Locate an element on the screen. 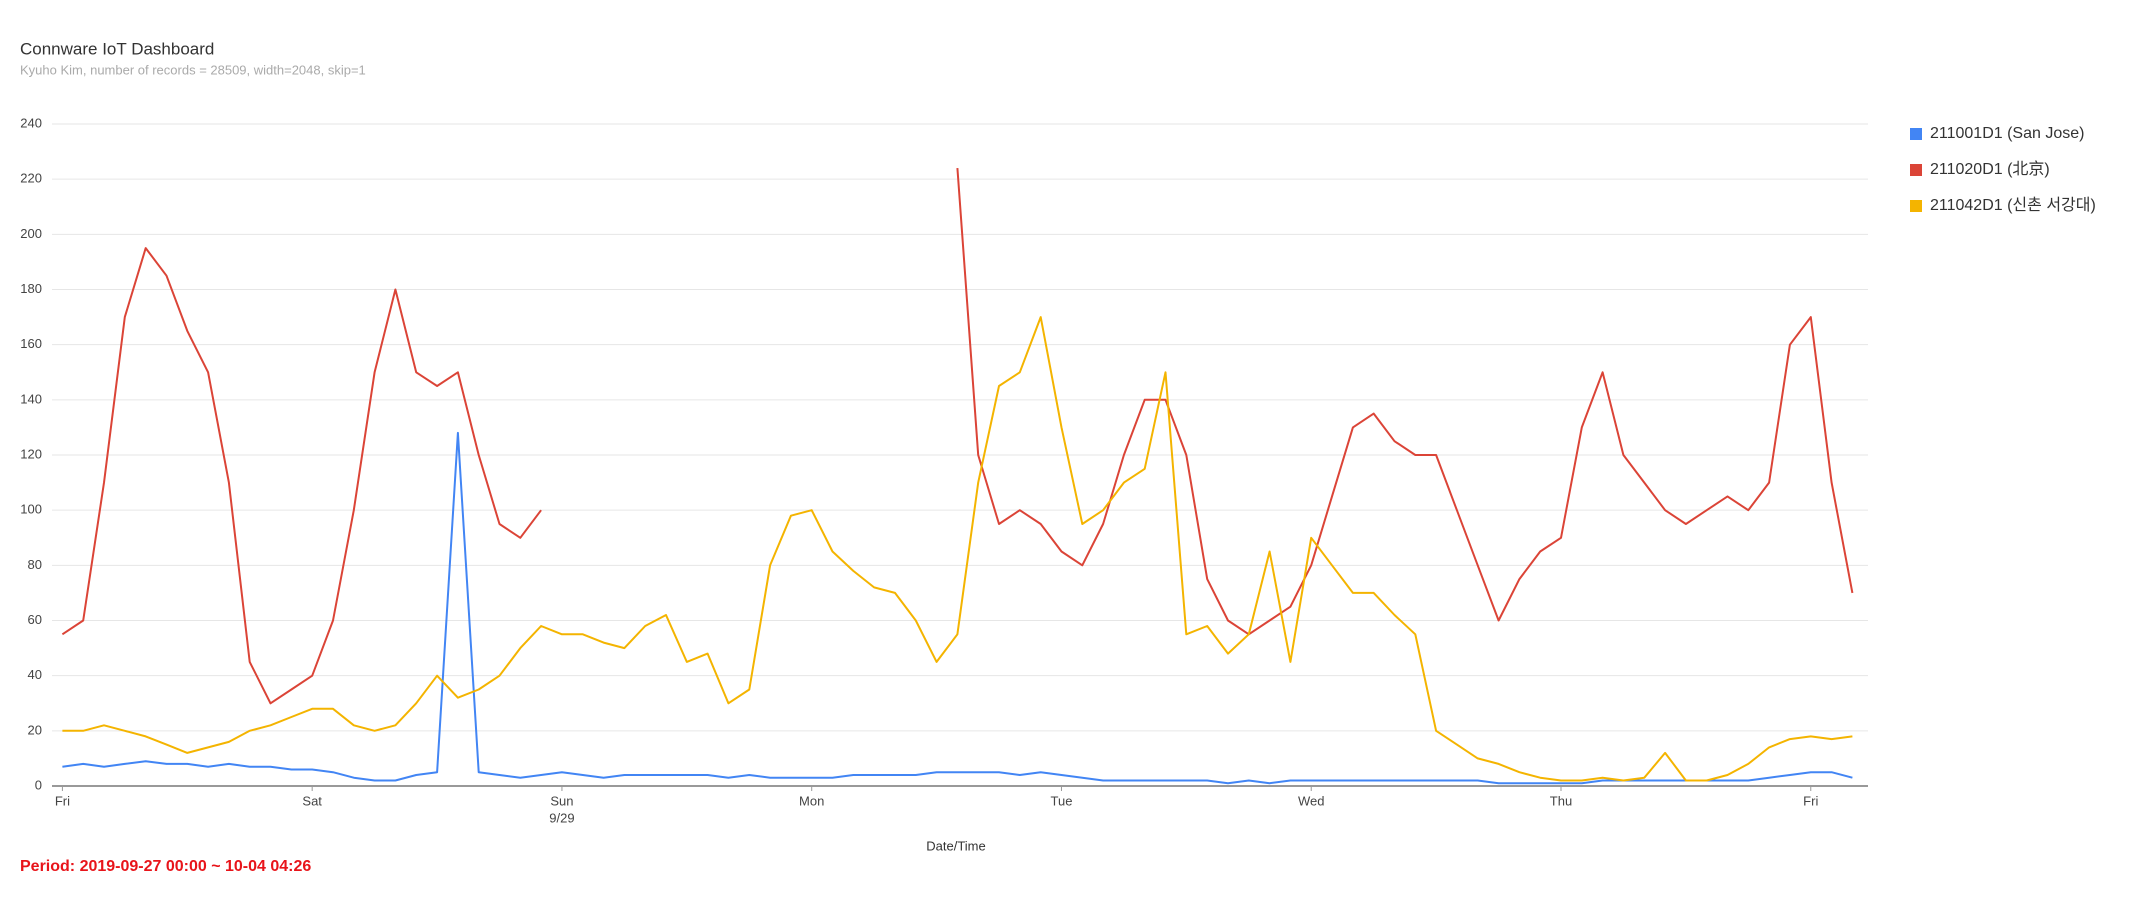 This screenshot has width=2144, height=908. x-tick-label: Tue is located at coordinates (1062, 800).